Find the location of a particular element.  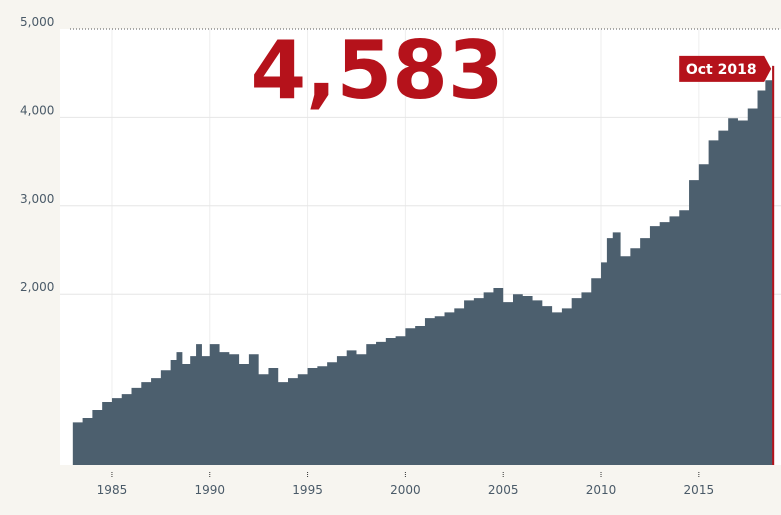

x-tick-label: 1985 is located at coordinates (112, 490).